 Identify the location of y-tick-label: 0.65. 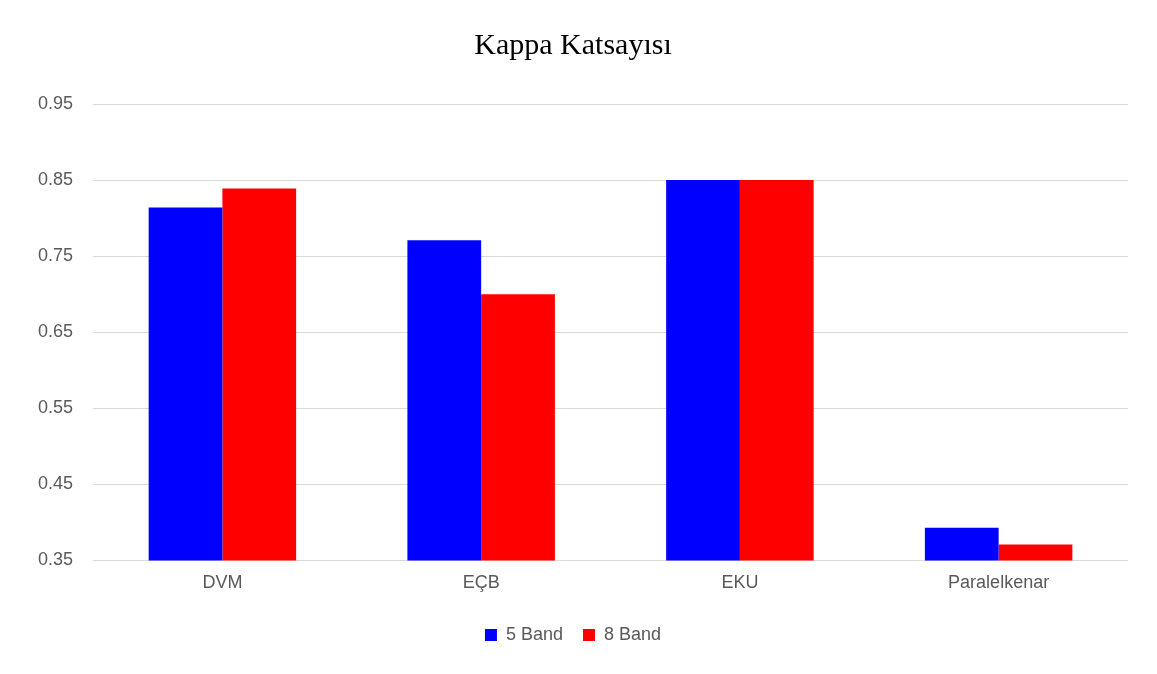
(55, 331).